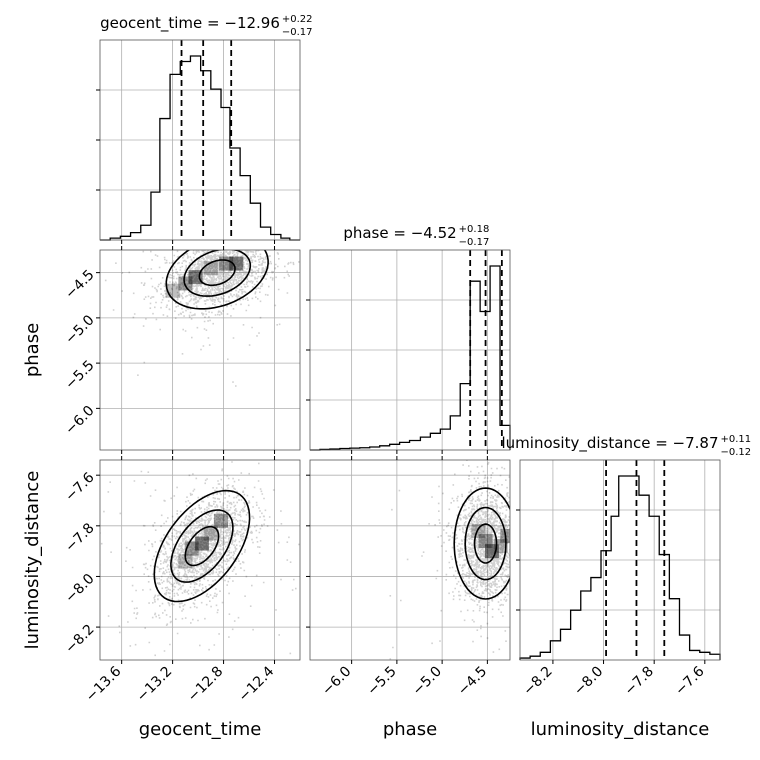 Image resolution: width=760 pixels, height=760 pixels. What do you see at coordinates (79, 588) in the screenshot?
I see `y-tick-label: −8.0` at bounding box center [79, 588].